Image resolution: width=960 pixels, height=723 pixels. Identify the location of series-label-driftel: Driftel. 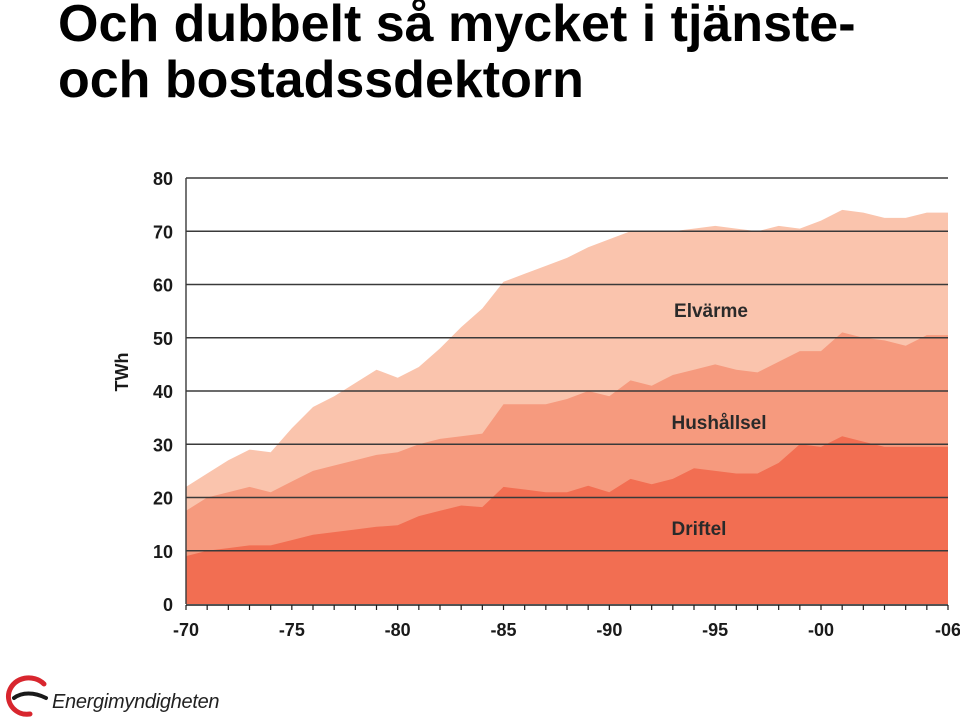
(699, 529).